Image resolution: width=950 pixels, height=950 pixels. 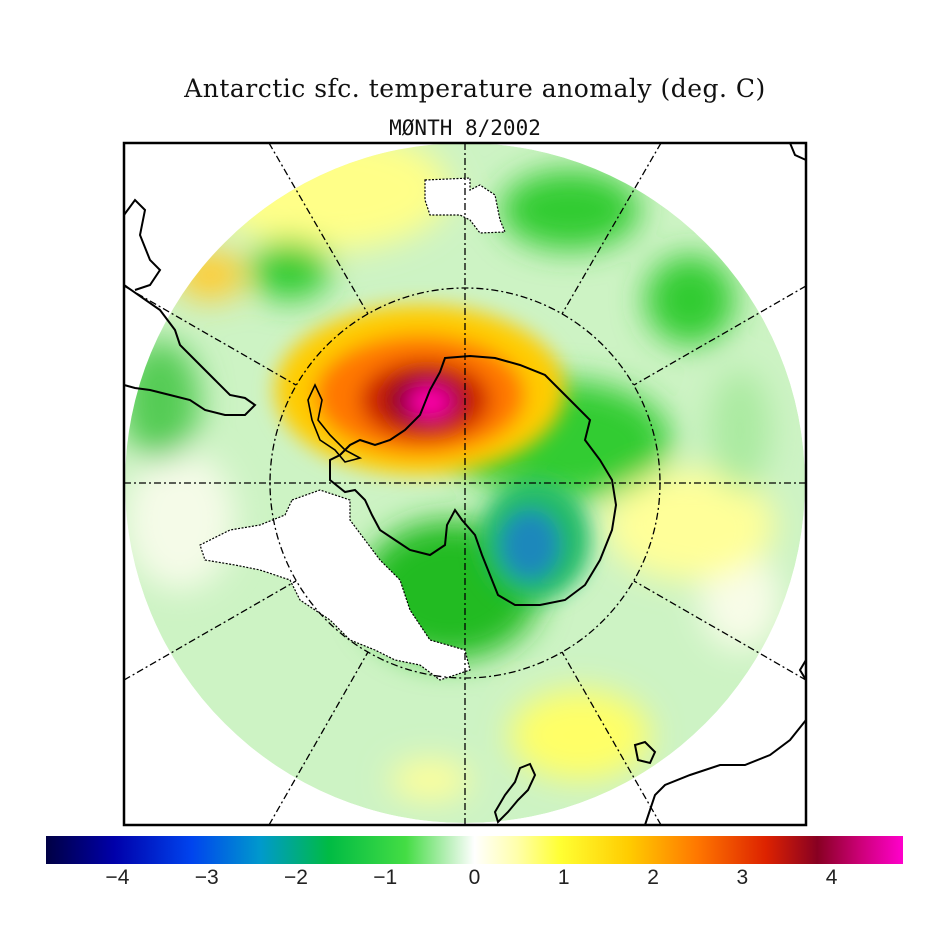 What do you see at coordinates (465, 128) in the screenshot?
I see `map-subtitle: MØNTH 8/2002` at bounding box center [465, 128].